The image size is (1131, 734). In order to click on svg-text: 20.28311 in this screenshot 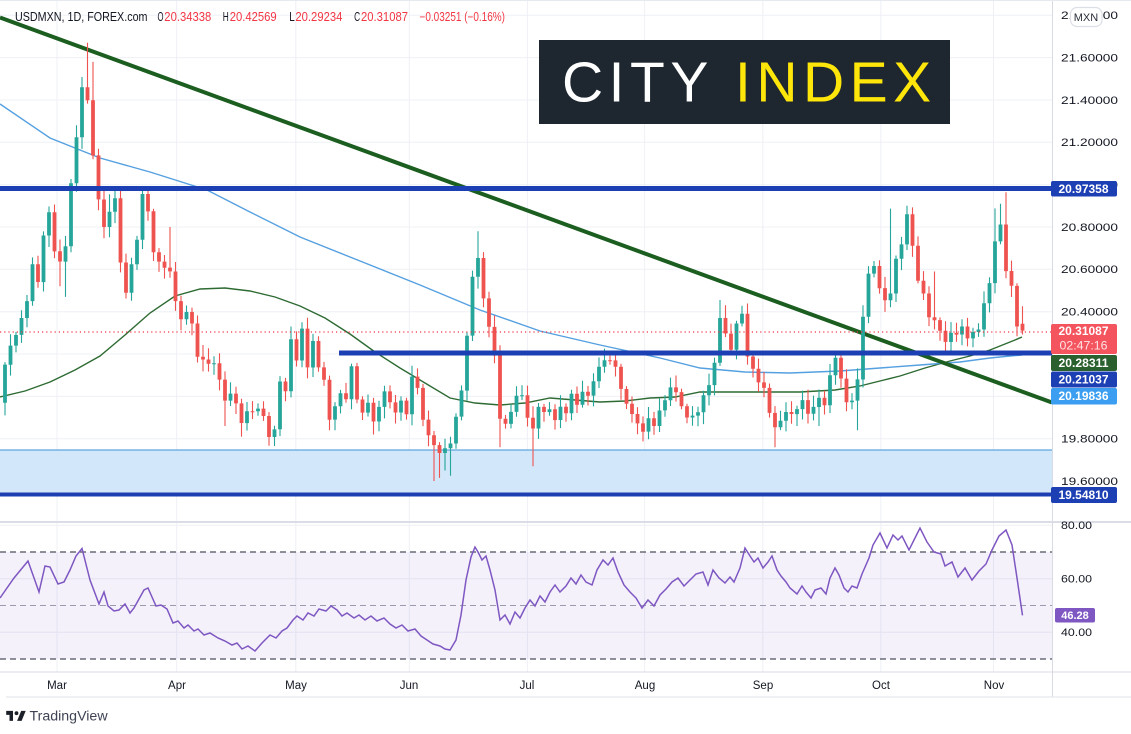, I will do `click(1084, 364)`.